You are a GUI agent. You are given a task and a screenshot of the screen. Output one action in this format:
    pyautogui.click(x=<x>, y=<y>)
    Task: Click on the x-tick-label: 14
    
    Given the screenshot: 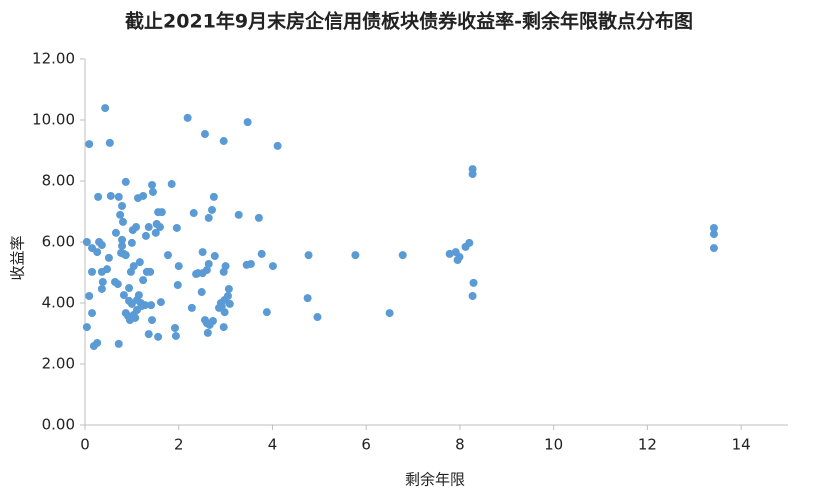 What is the action you would take?
    pyautogui.click(x=741, y=445)
    